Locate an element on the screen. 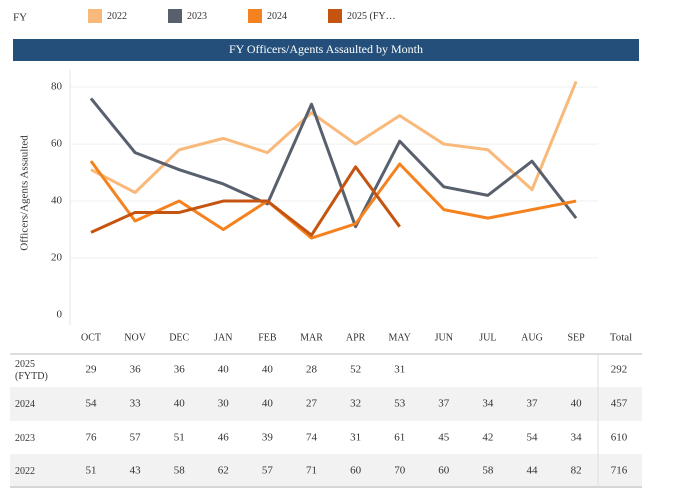  table-cell: 43 is located at coordinates (136, 471).